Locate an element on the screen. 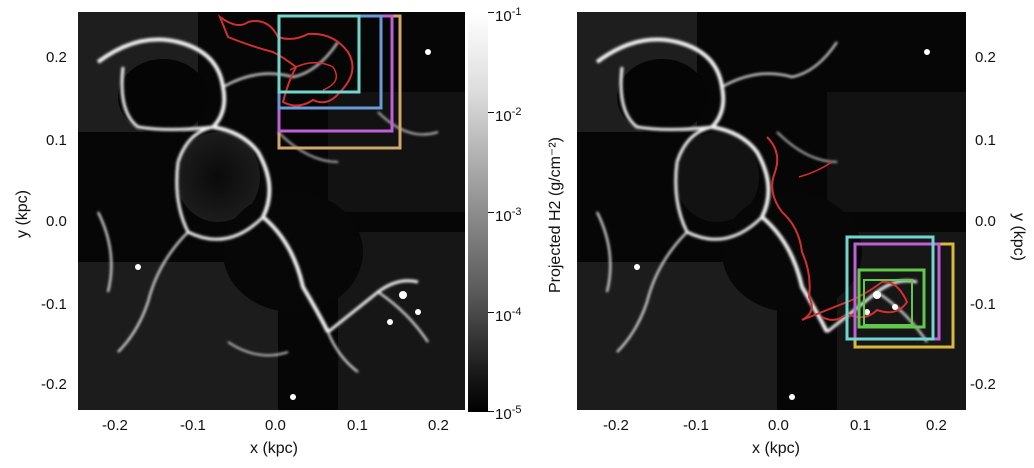  left-y-tick: -0.1 is located at coordinates (54, 304).